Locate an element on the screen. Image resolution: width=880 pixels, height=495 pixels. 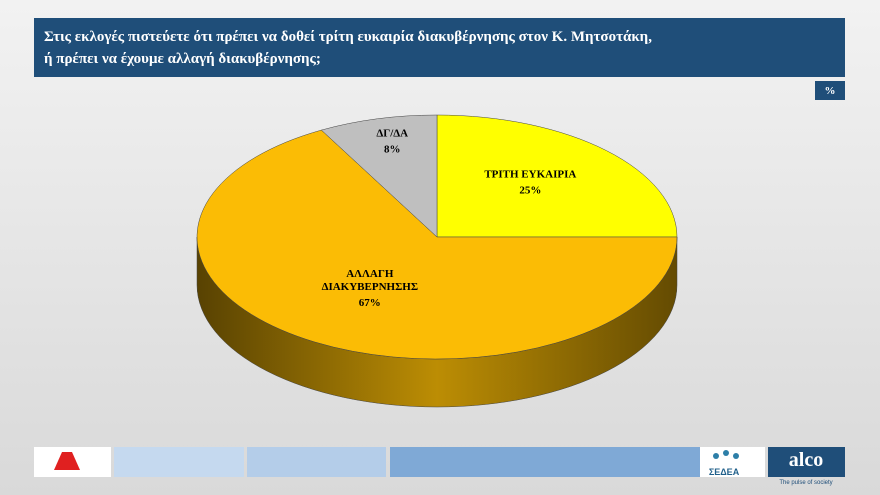
pollster-label: ΣΕΔΕΑ is located at coordinates (724, 472).